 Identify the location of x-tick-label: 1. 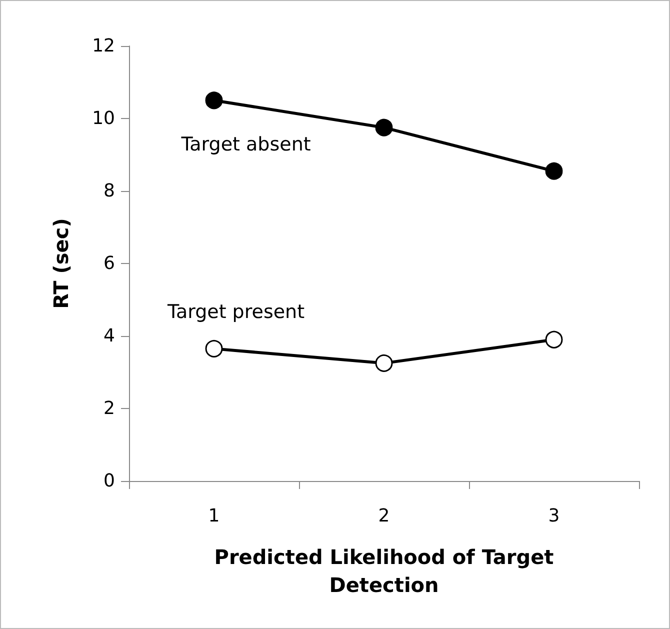
(214, 516).